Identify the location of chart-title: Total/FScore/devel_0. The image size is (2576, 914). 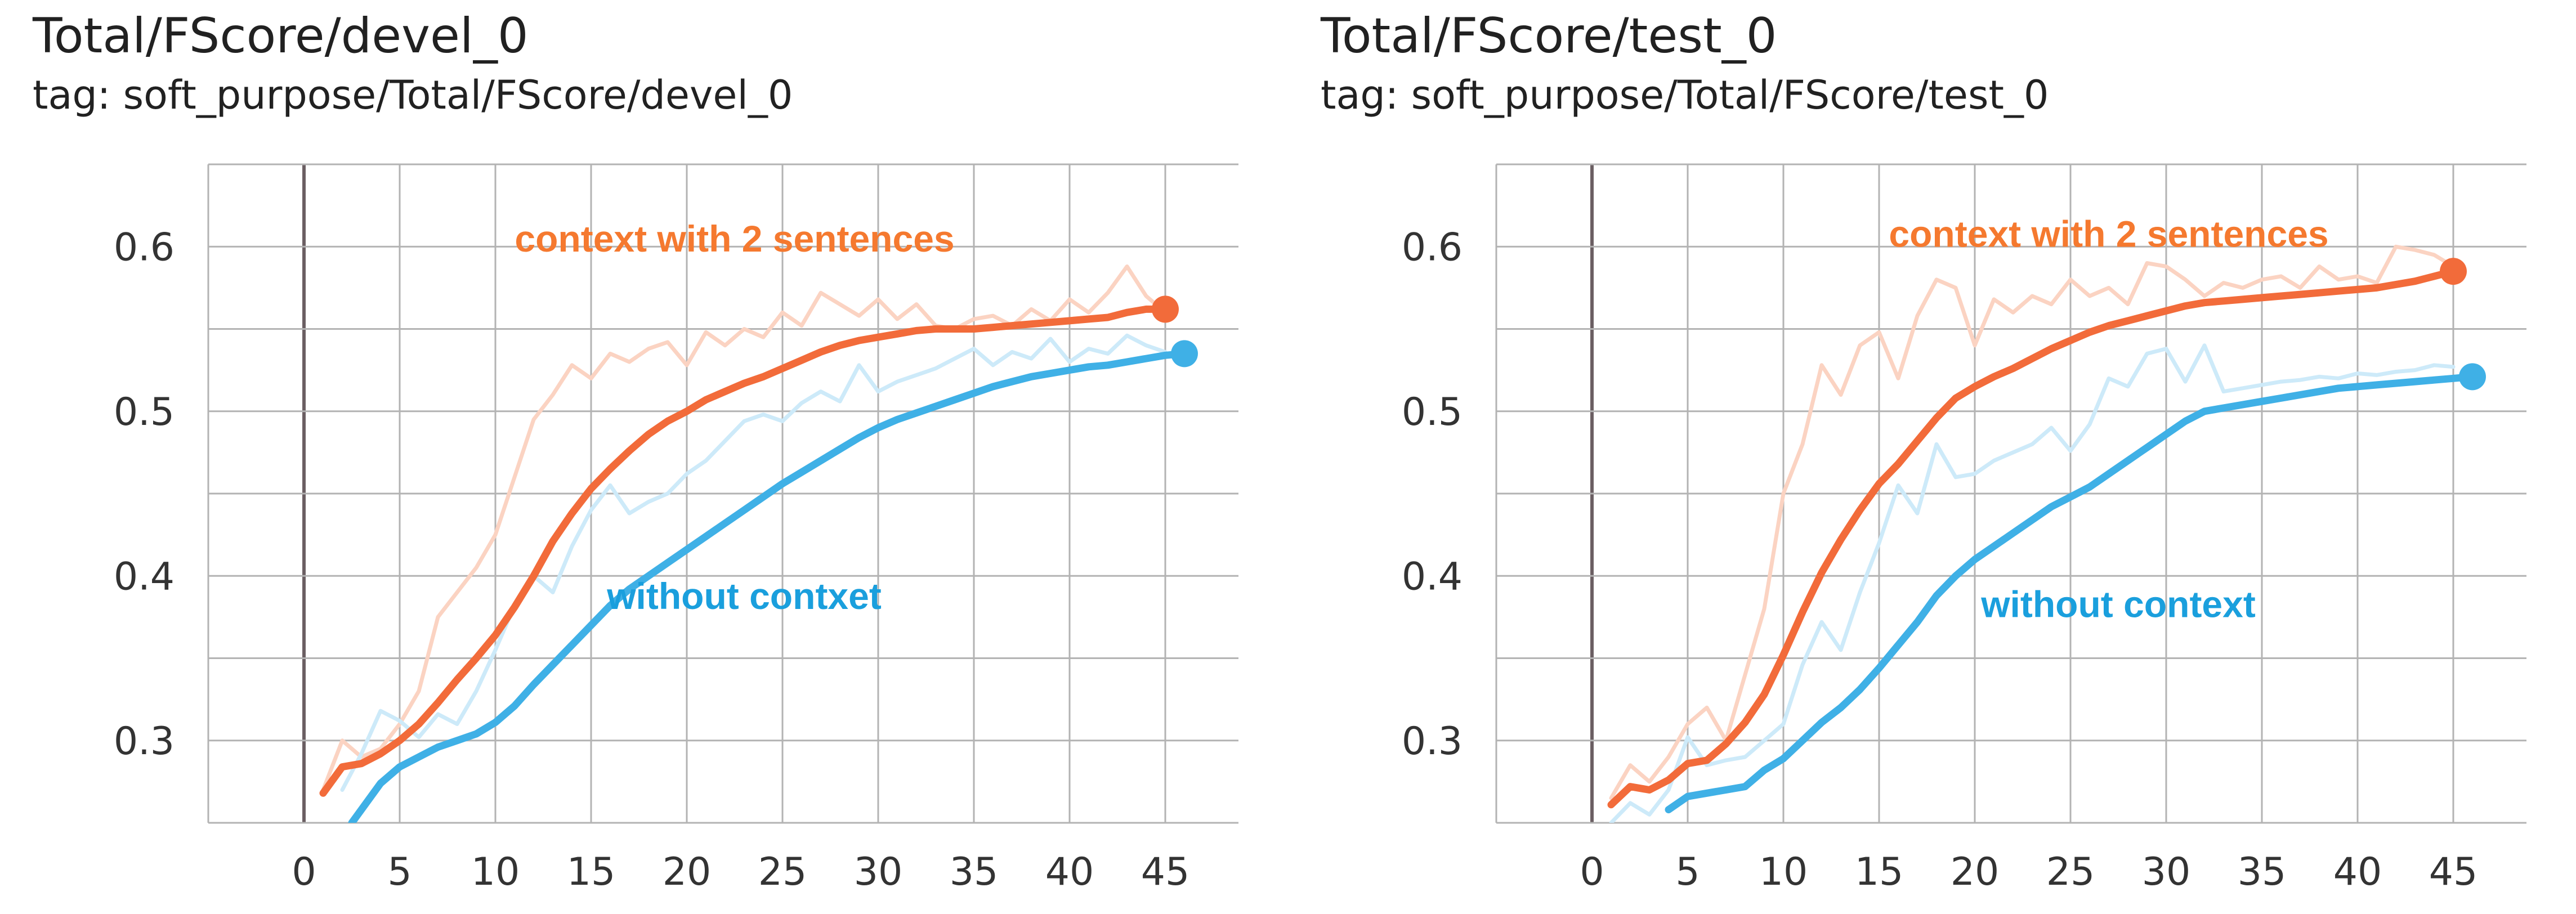
(281, 36).